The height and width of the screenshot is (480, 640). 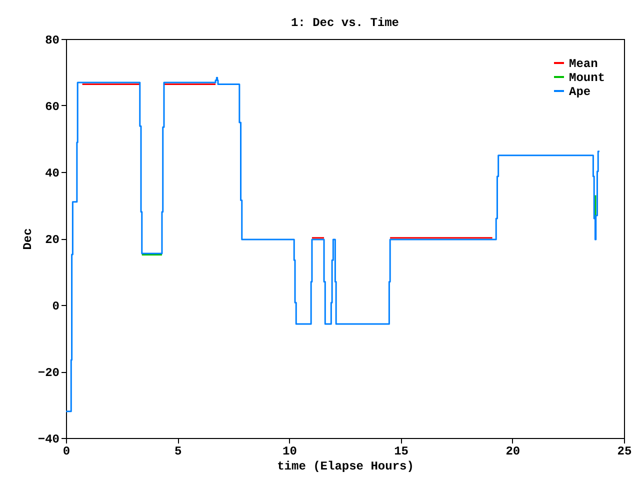 I want to click on x-tick-label: 5, so click(x=178, y=451).